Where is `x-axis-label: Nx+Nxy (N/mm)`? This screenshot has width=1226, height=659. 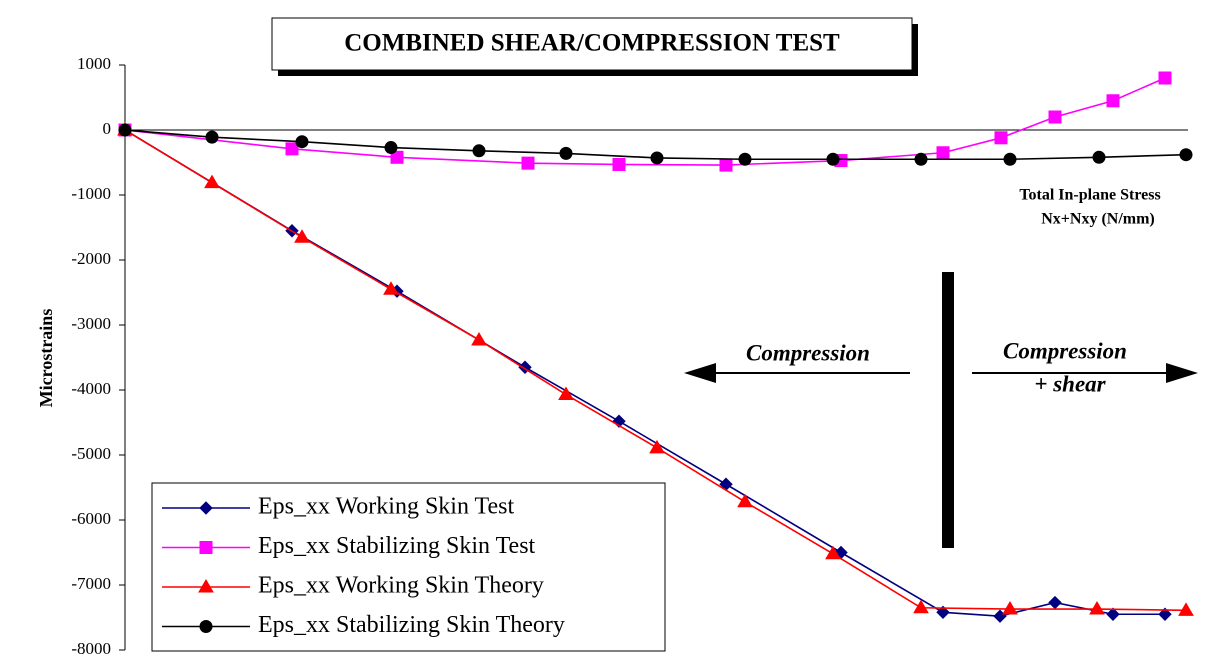
x-axis-label: Nx+Nxy (N/mm) is located at coordinates (1098, 219).